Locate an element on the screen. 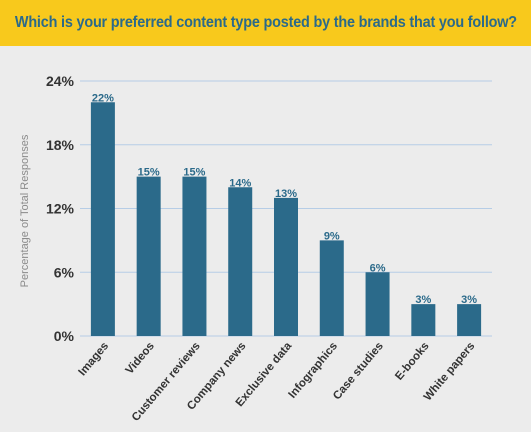 The image size is (531, 432). x-tick-label: E-books is located at coordinates (412, 361).